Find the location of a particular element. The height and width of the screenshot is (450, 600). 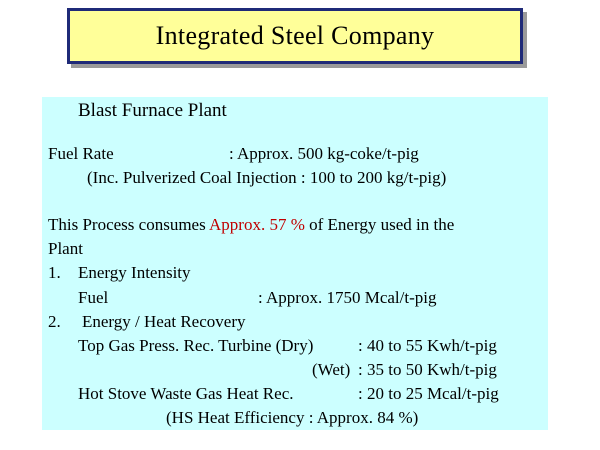

consumption-line-2: Plant is located at coordinates (65, 248).